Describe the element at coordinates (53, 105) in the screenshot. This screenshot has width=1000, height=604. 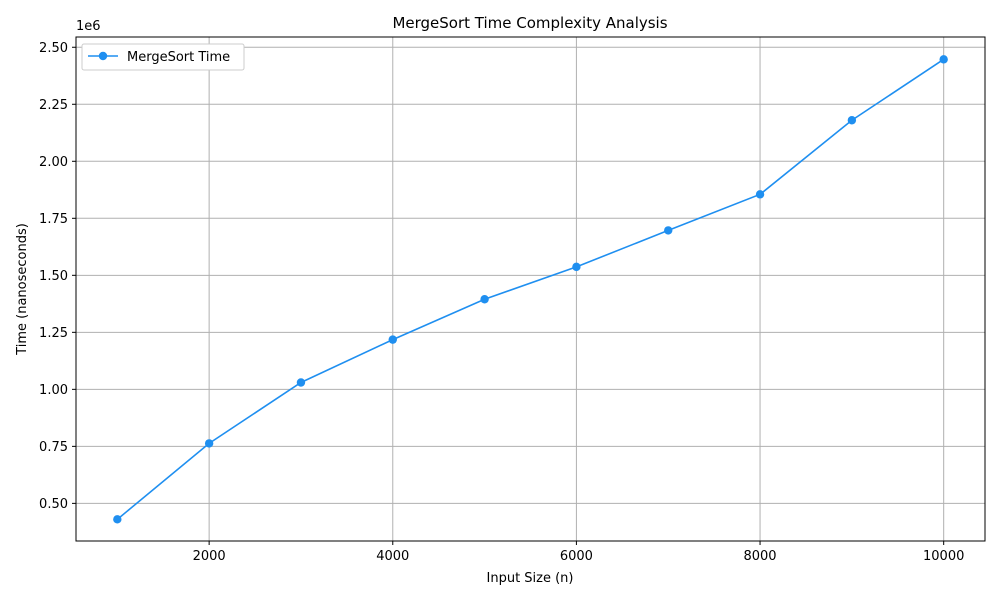
I see `y-tick-label: 2.25` at that location.